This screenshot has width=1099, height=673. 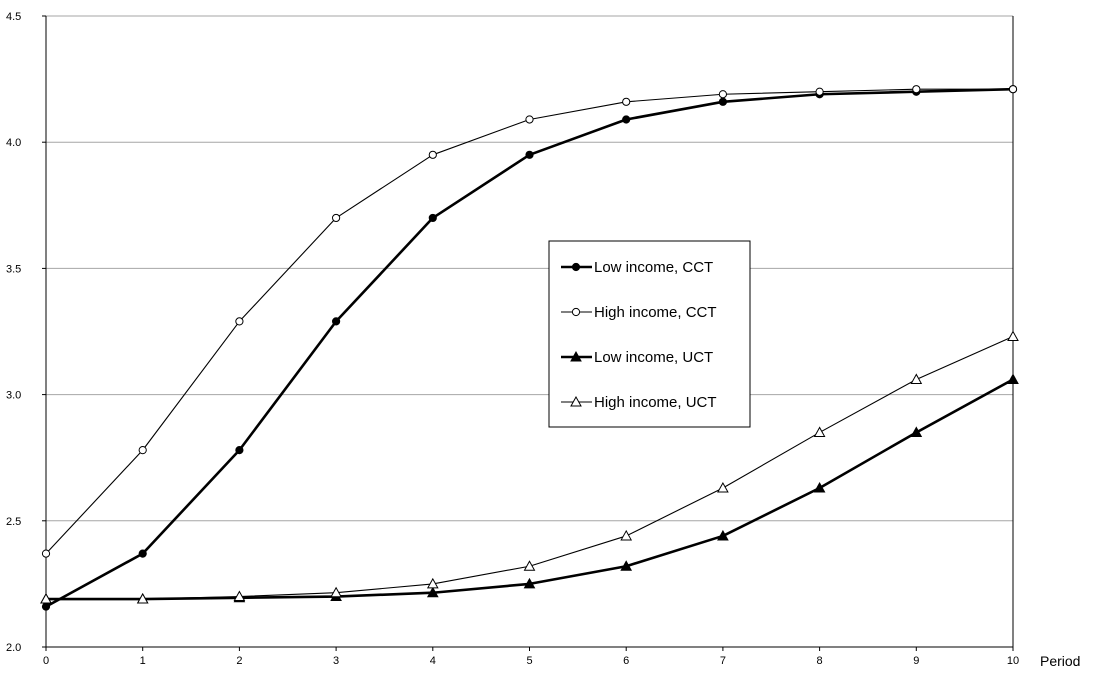 I want to click on legend-item: High income, CCT, so click(x=639, y=312).